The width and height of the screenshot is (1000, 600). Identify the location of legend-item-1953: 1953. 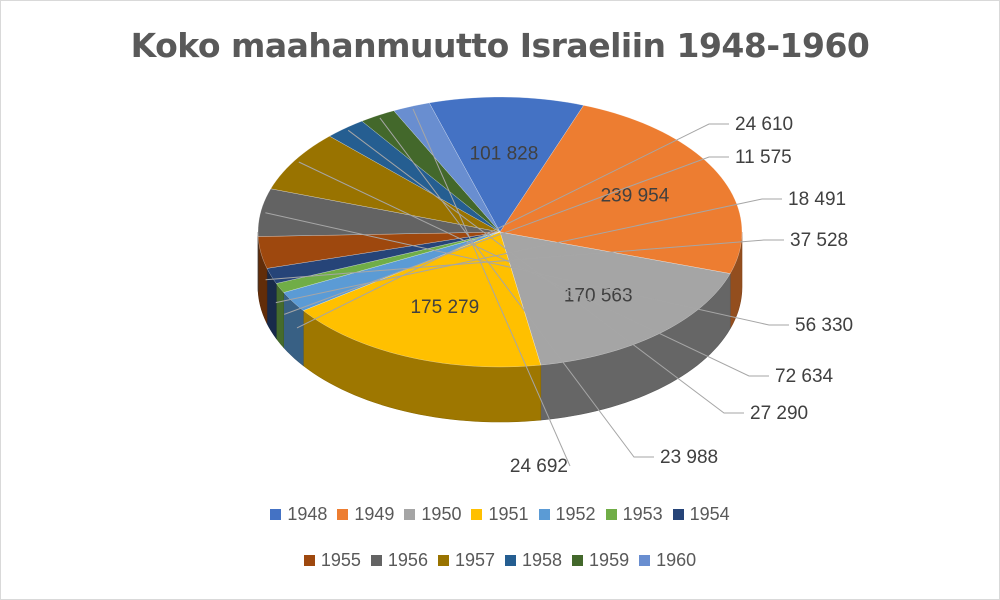
(634, 514).